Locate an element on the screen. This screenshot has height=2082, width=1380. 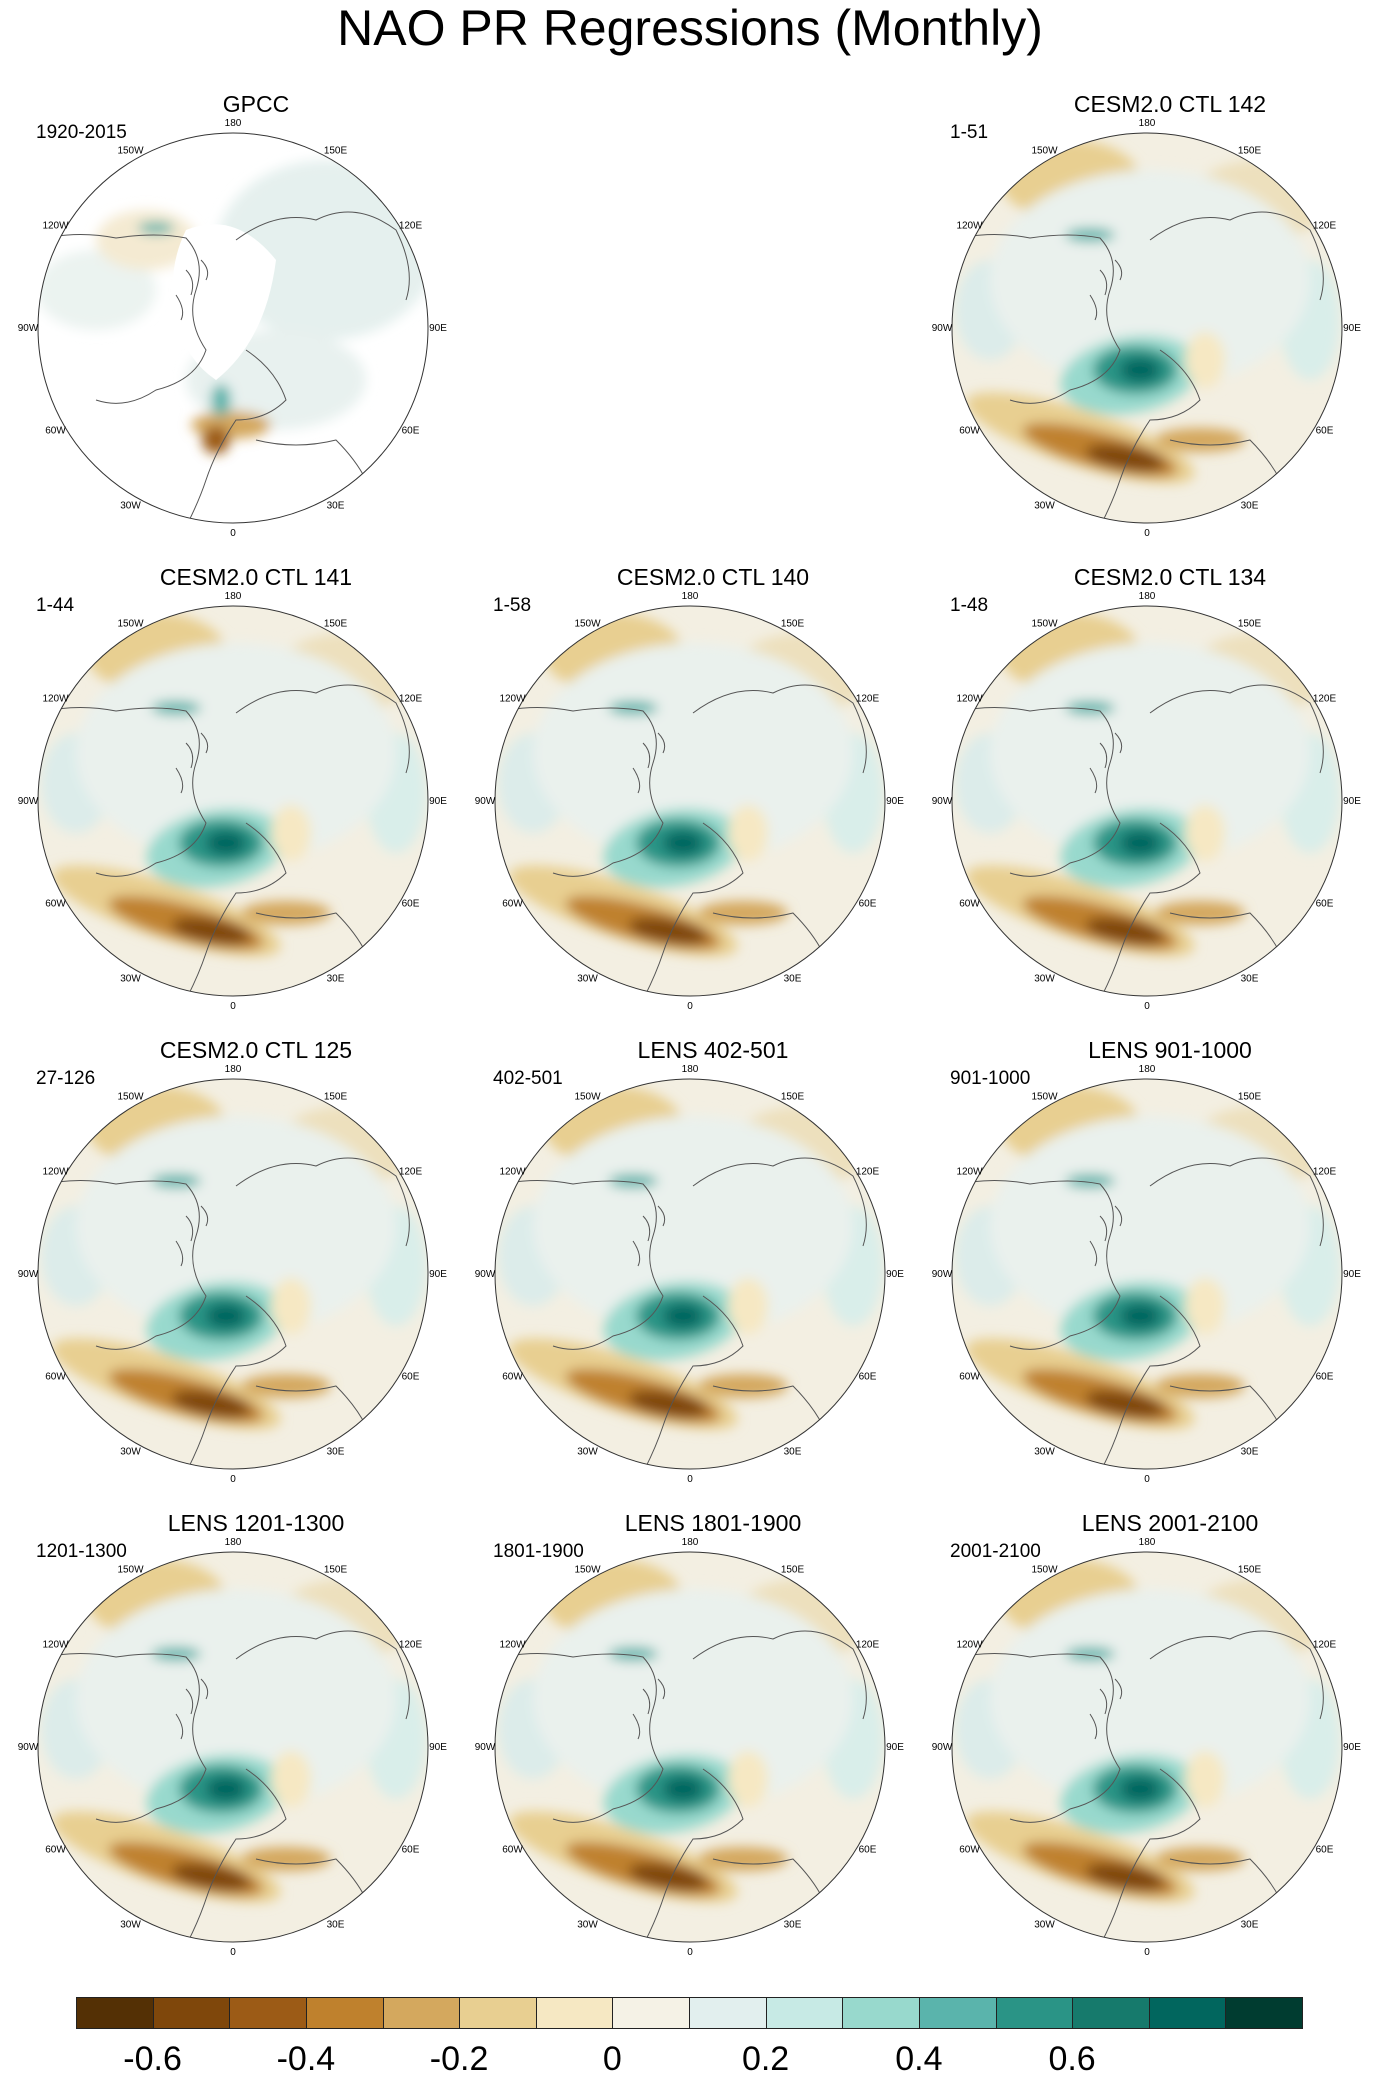
panel-title: CESM2.0 CTL 125 is located at coordinates (256, 1050).